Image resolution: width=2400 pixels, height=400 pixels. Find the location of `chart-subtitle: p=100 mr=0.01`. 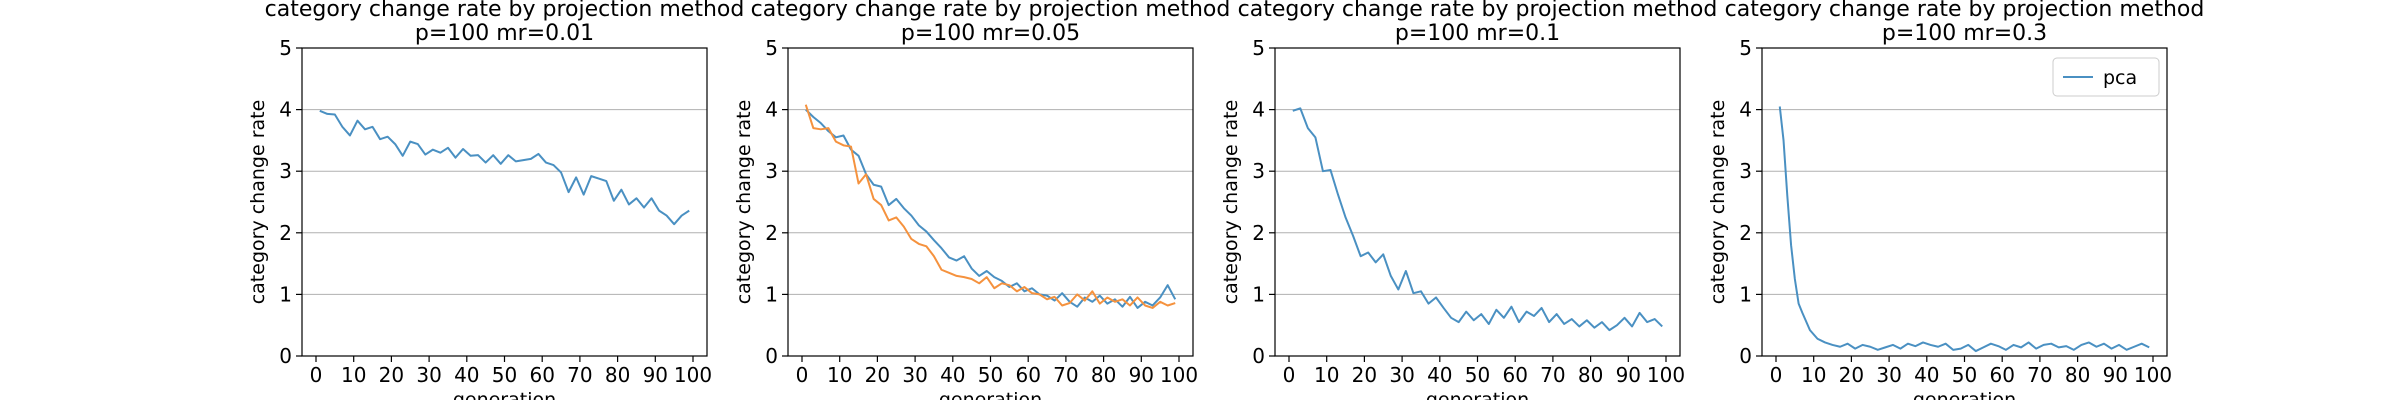

chart-subtitle: p=100 mr=0.01 is located at coordinates (504, 33).